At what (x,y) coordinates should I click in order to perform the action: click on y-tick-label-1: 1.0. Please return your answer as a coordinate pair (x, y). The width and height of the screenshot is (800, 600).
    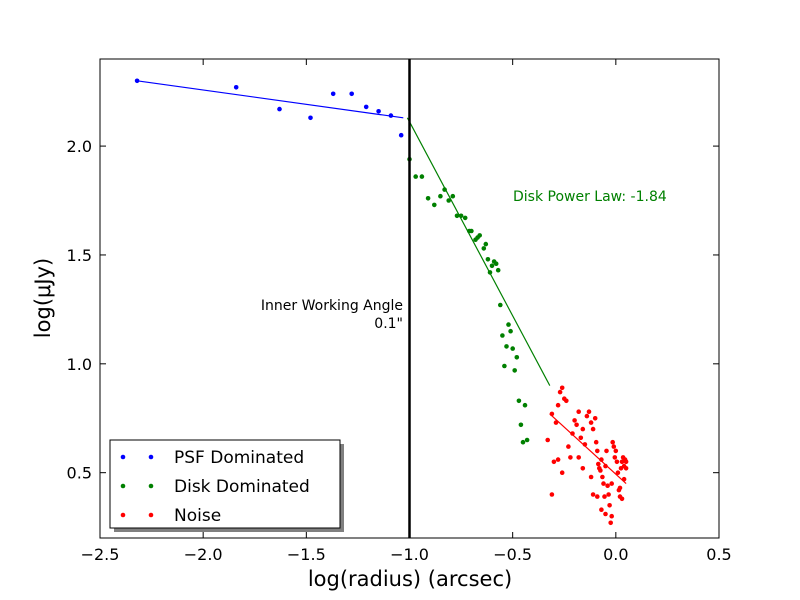
    Looking at the image, I should click on (79, 364).